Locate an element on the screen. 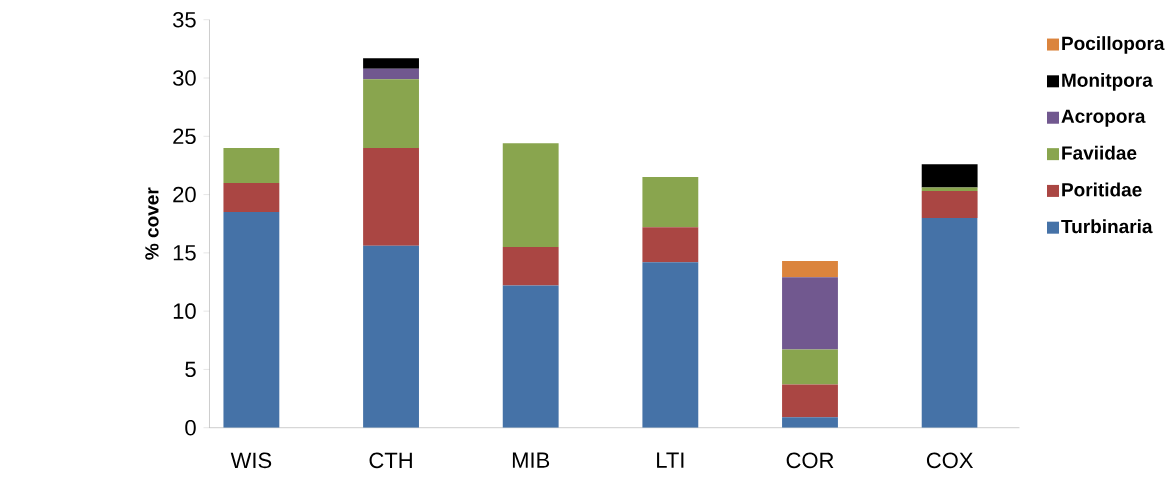 This screenshot has width=1171, height=500. x-tick-label: WIS is located at coordinates (251, 460).